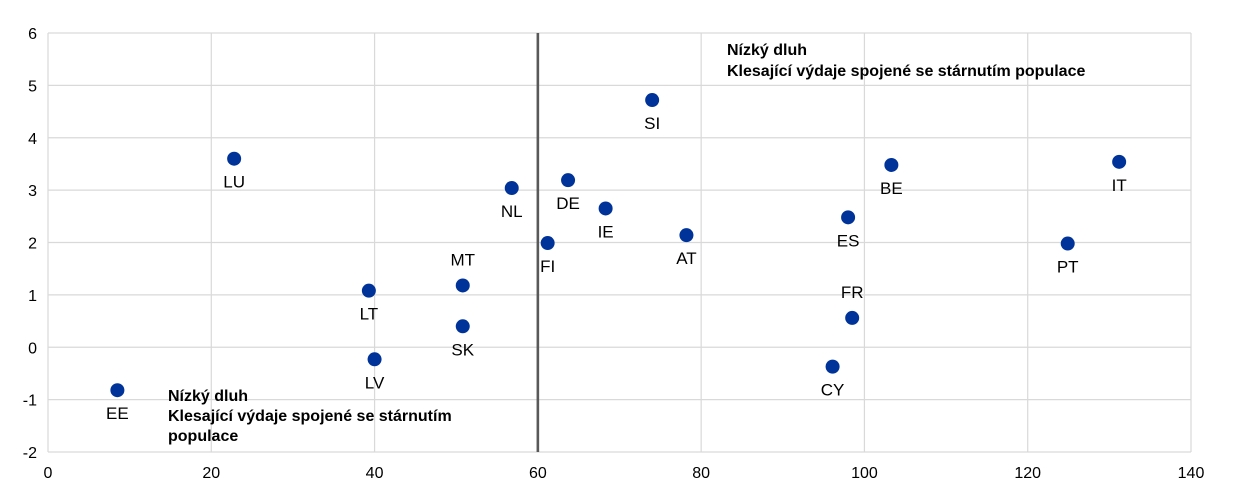 The width and height of the screenshot is (1240, 503). Describe the element at coordinates (462, 349) in the screenshot. I see `data-label: SK` at that location.